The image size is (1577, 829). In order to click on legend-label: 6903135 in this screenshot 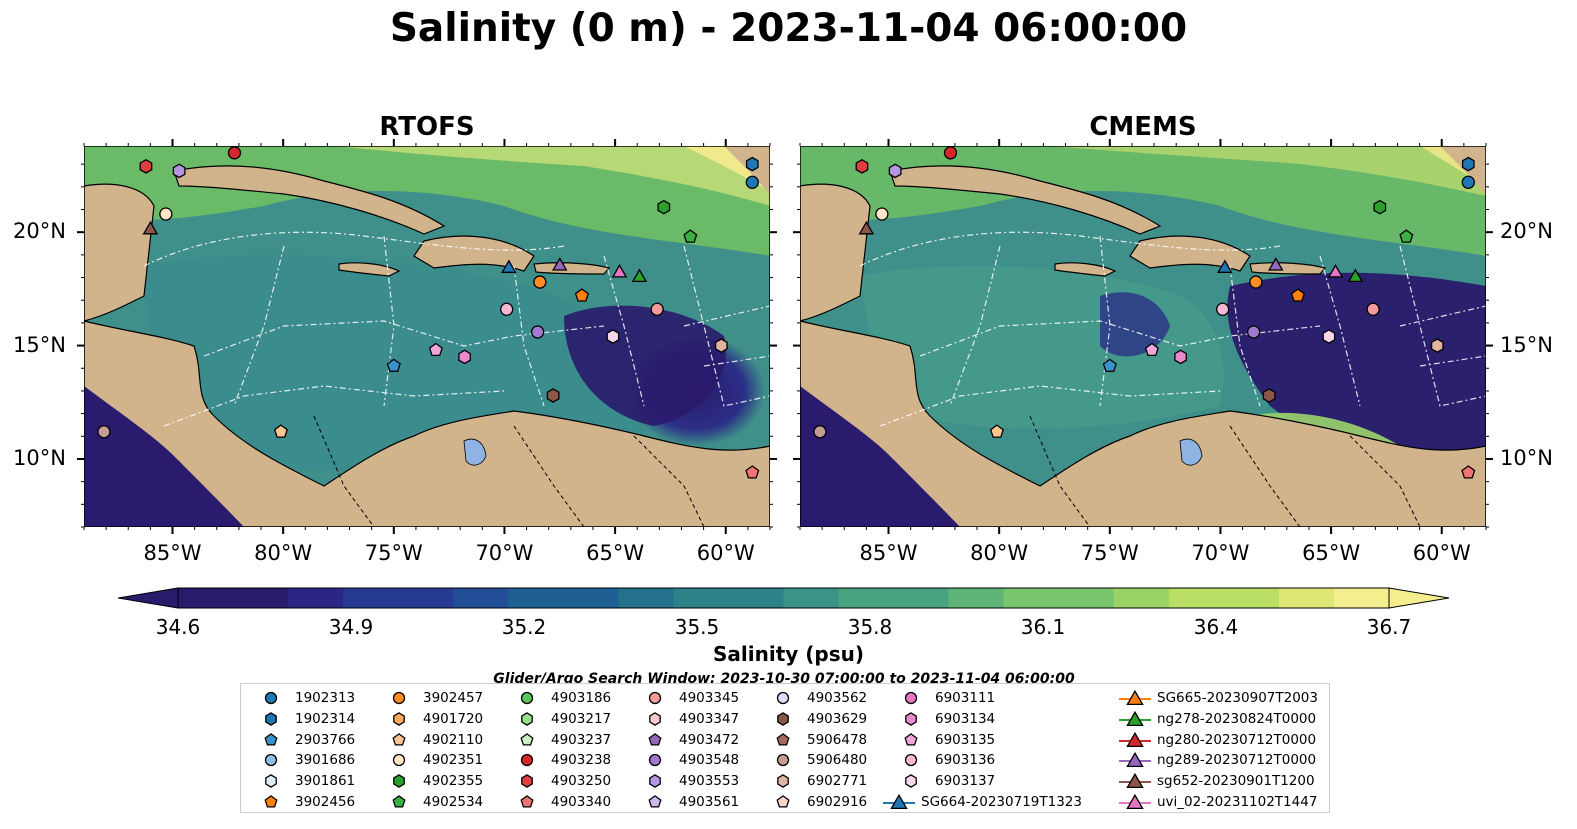, I will do `click(965, 739)`.